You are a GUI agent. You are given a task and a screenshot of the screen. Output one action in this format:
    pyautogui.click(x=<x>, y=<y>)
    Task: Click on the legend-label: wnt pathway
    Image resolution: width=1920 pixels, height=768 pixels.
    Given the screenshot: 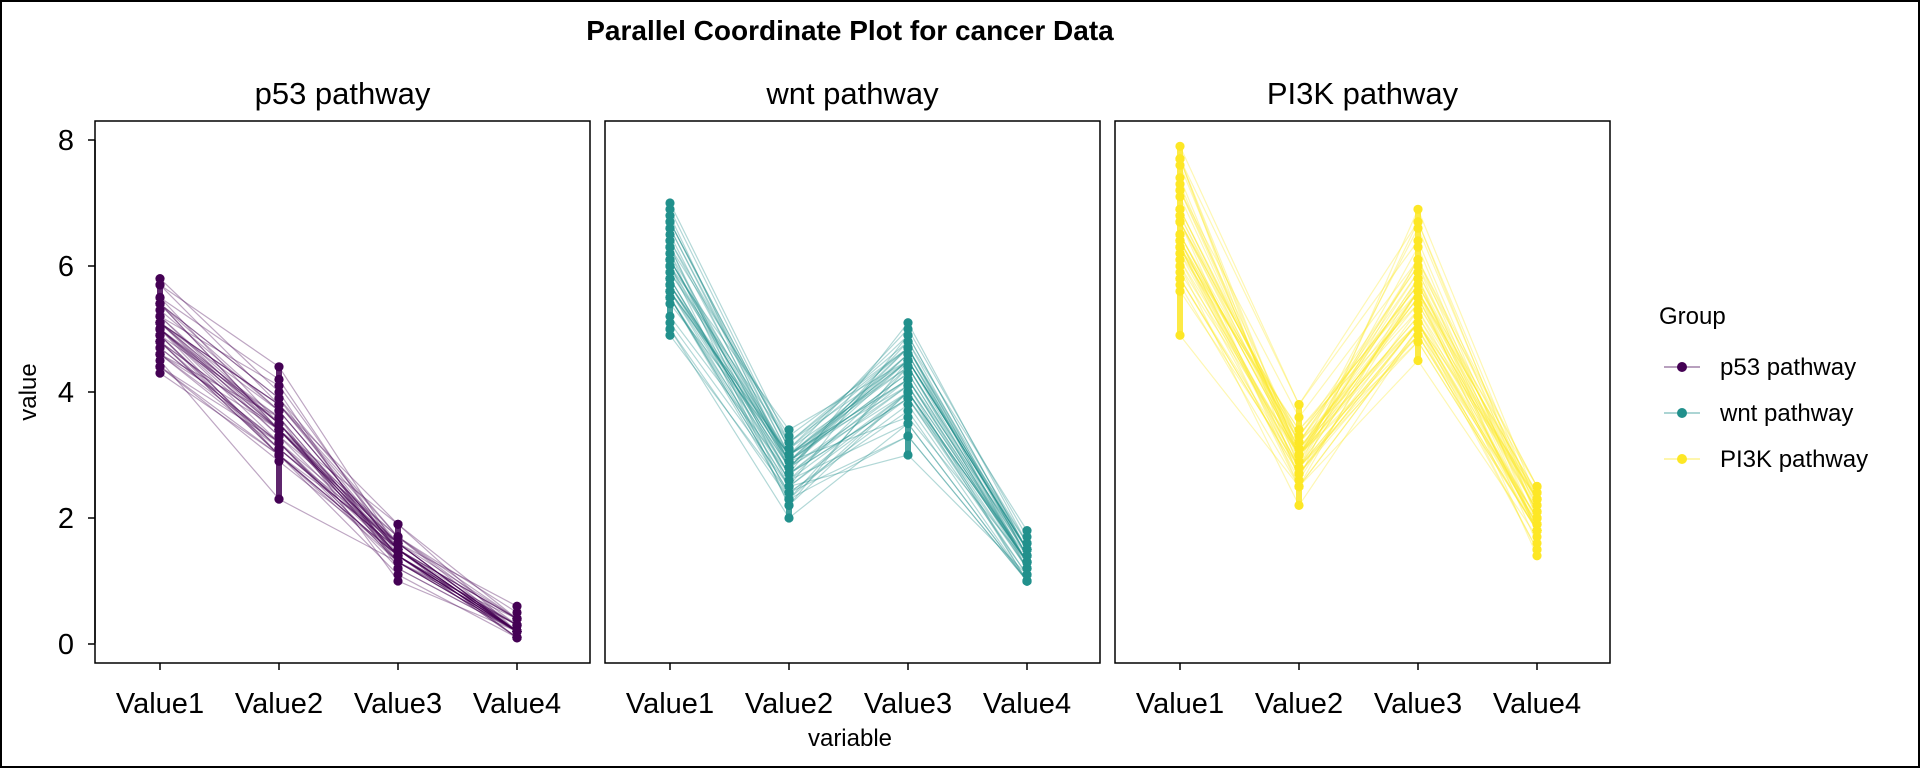 What is the action you would take?
    pyautogui.click(x=1786, y=413)
    